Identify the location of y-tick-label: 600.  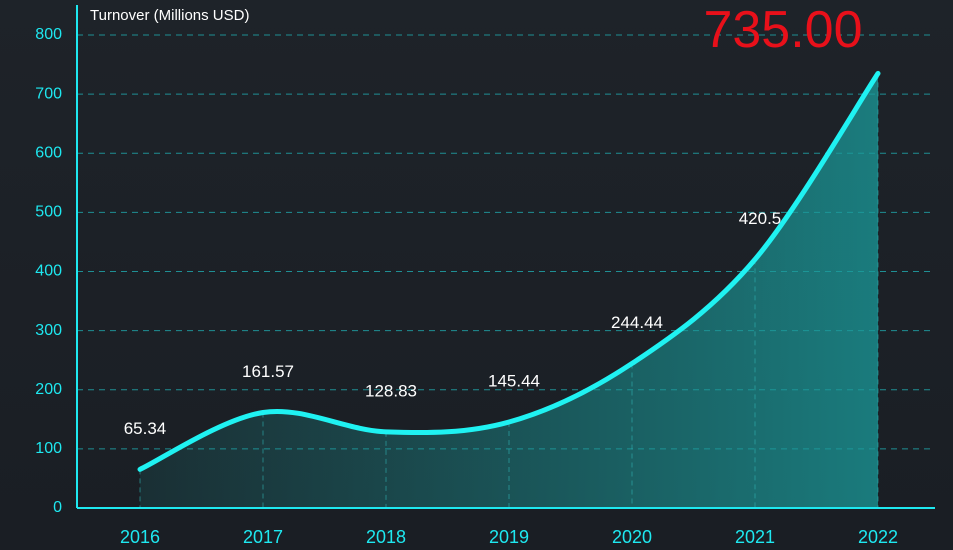
(48, 152).